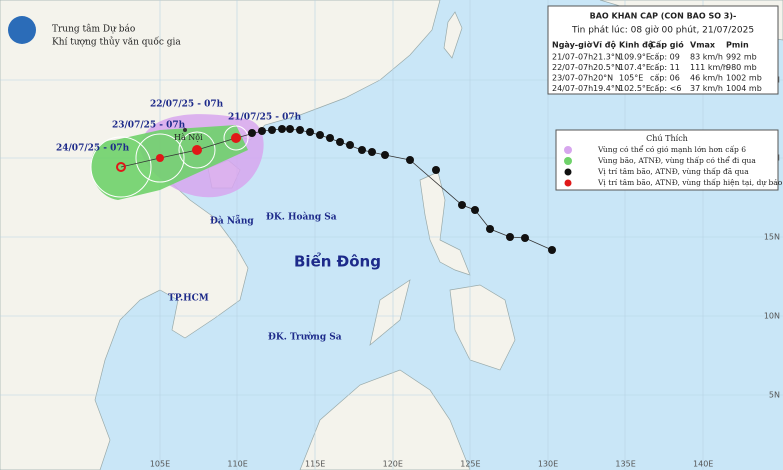  What do you see at coordinates (706, 88) in the screenshot?
I see `table-cell: 37 km/h` at bounding box center [706, 88].